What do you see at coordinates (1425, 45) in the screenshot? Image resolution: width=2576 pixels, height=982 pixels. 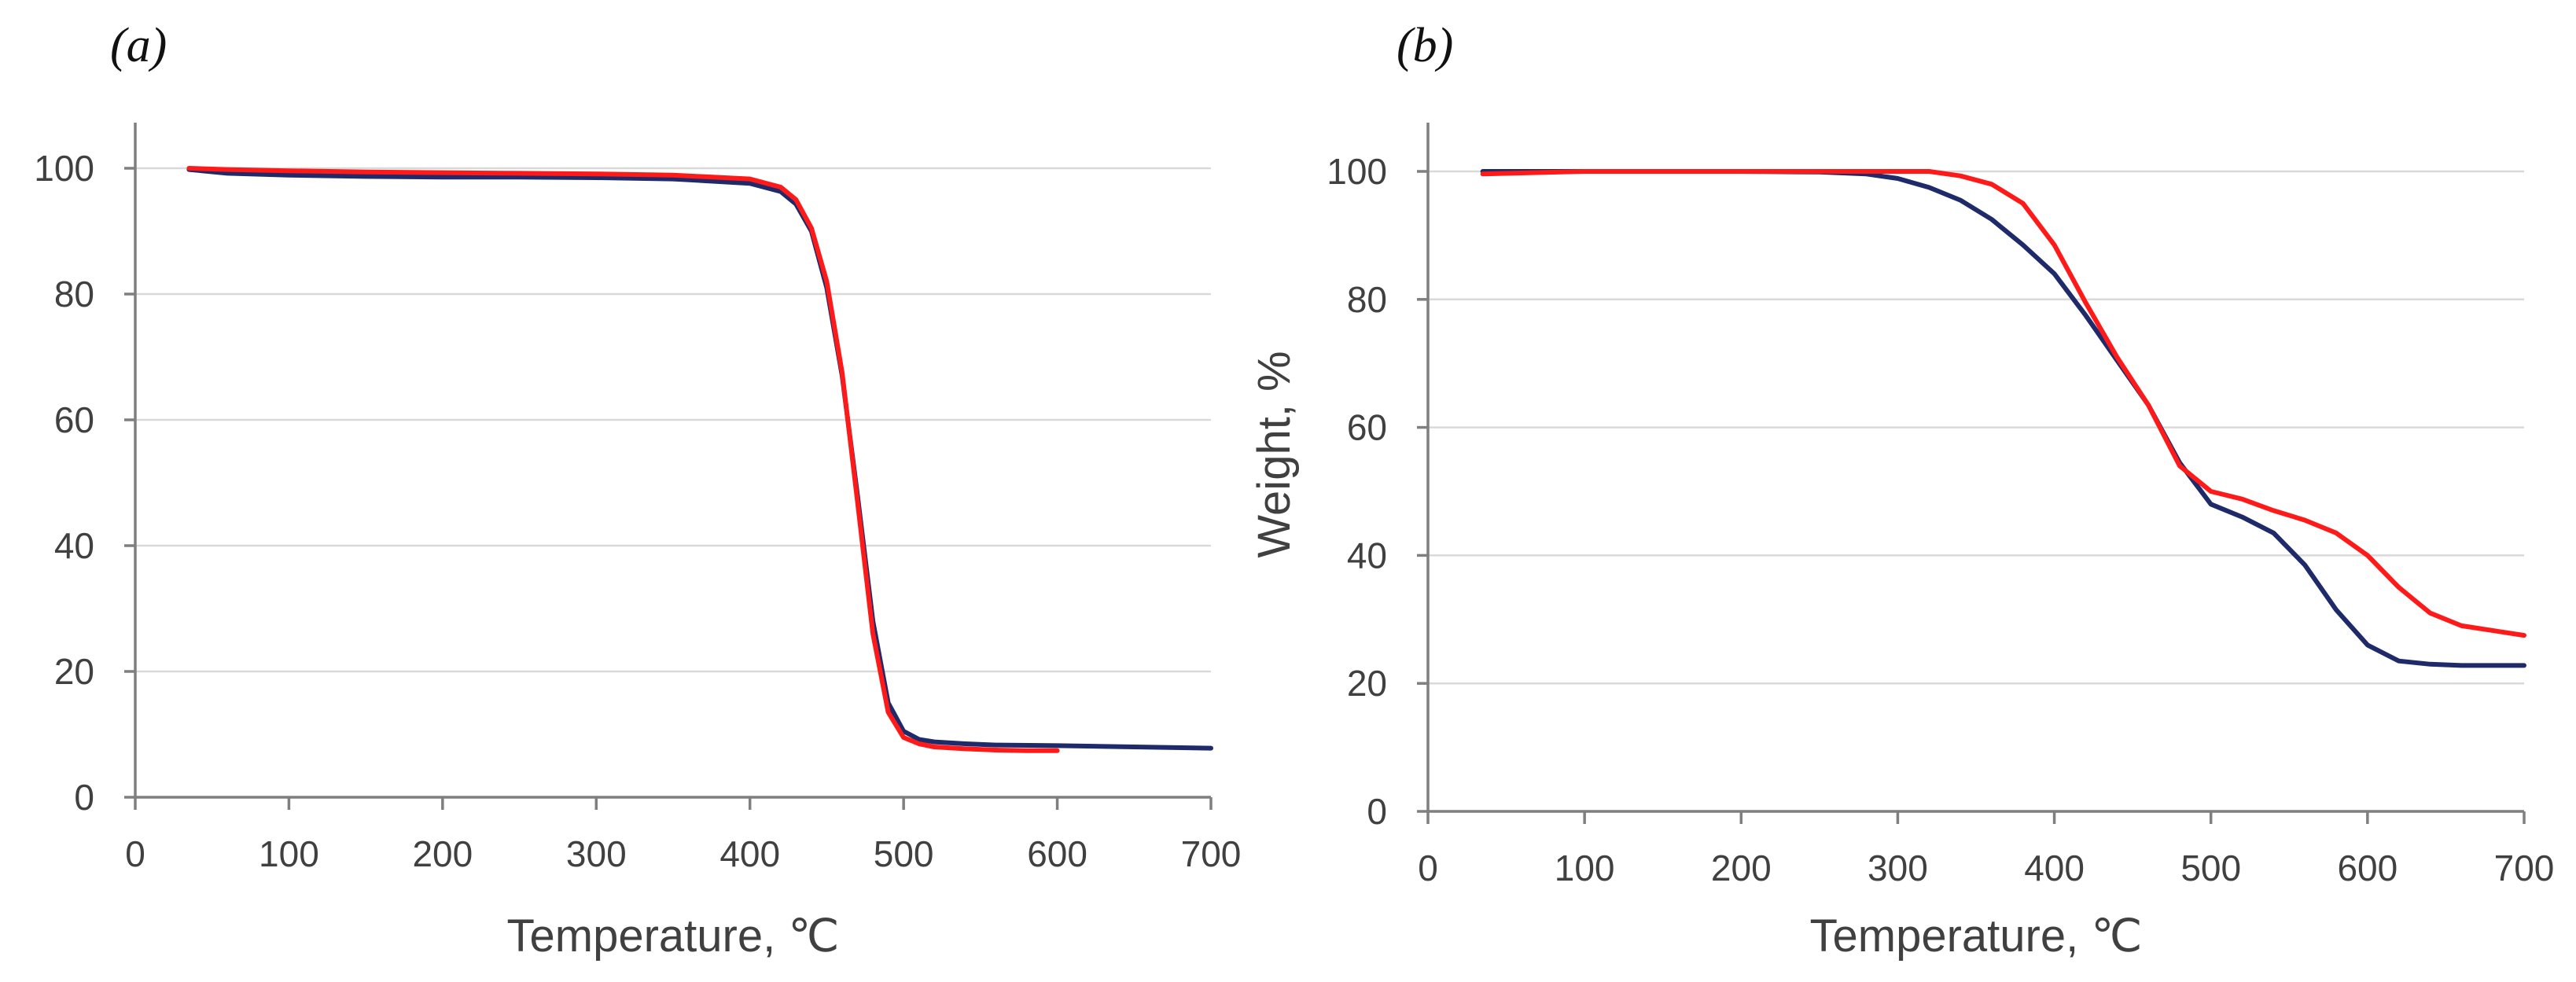 I see `panel-label: (b)` at bounding box center [1425, 45].